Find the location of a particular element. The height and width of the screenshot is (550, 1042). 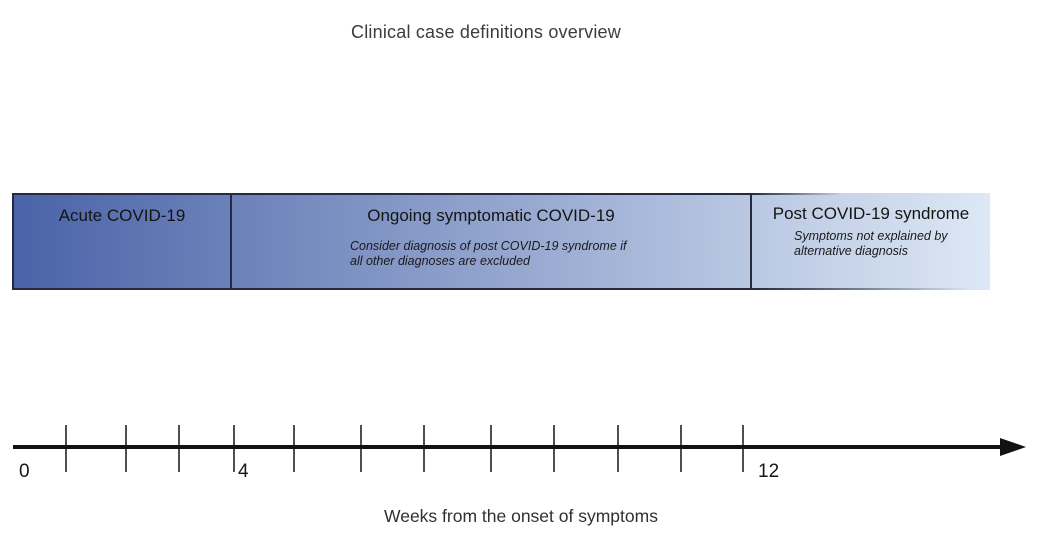

phase-note-line: Symptoms not explained by is located at coordinates (871, 236).